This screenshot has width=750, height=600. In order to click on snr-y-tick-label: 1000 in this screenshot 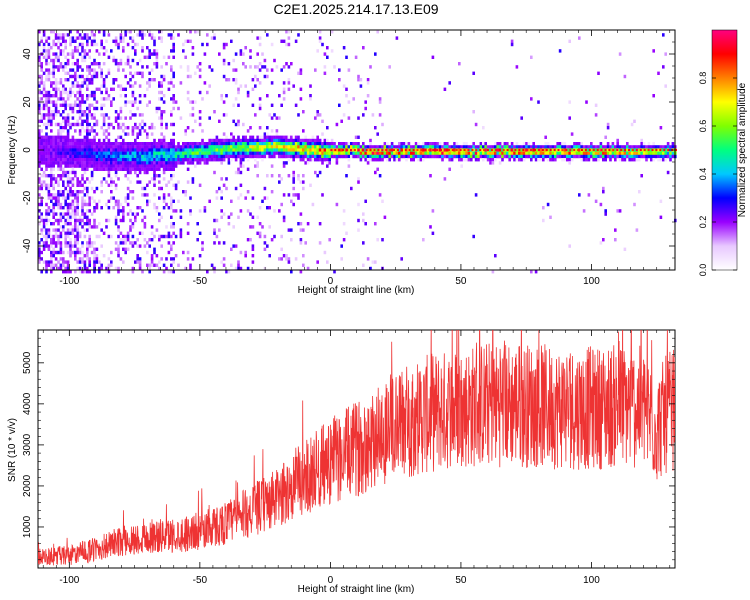, I will do `click(27, 526)`.